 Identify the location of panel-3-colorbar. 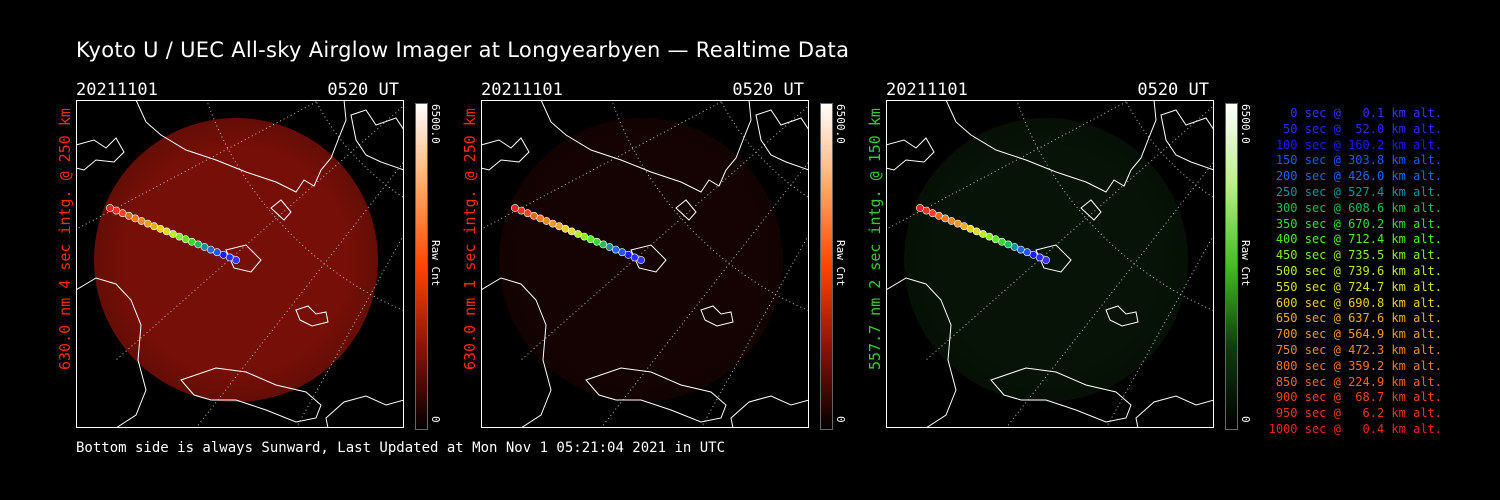
(1231, 266).